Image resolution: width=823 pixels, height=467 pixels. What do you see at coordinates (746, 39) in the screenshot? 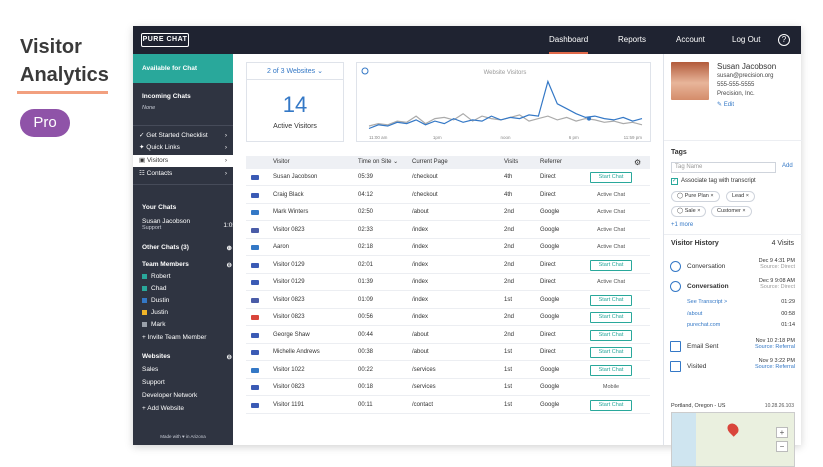
I see `nav-logout: Log Out` at bounding box center [746, 39].